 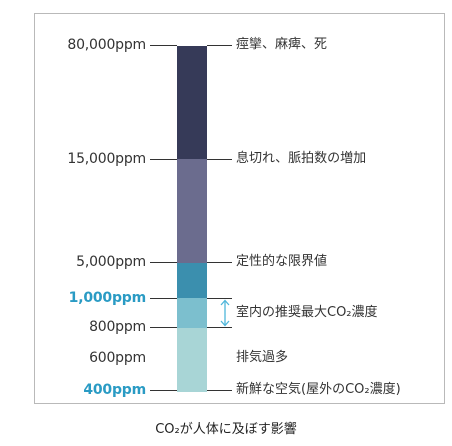 I want to click on level-label-800: 800ppm, so click(x=117, y=327).